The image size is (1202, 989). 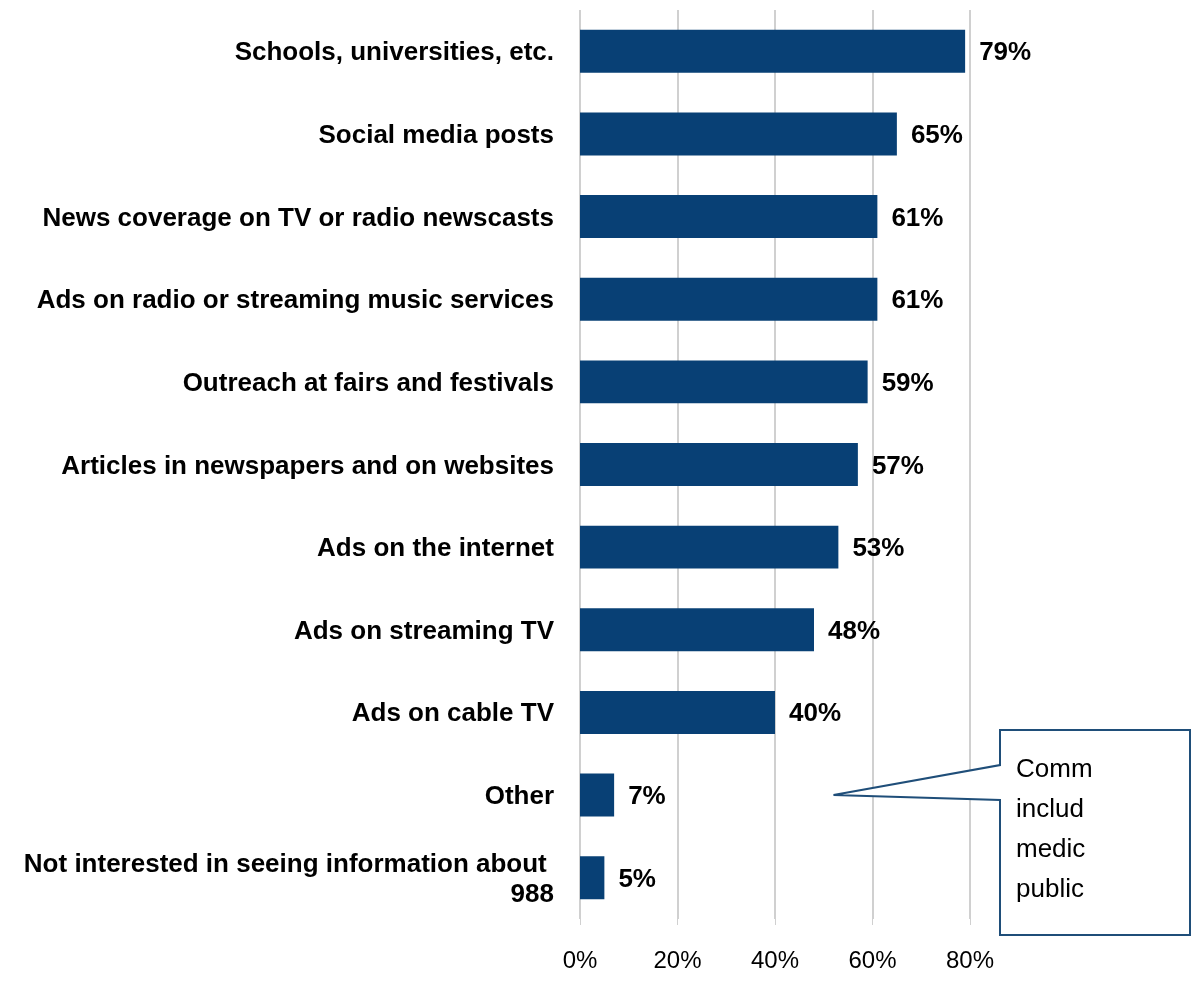 I want to click on y-tick-label: News coverage on TV or radio newscasts, so click(x=298, y=216).